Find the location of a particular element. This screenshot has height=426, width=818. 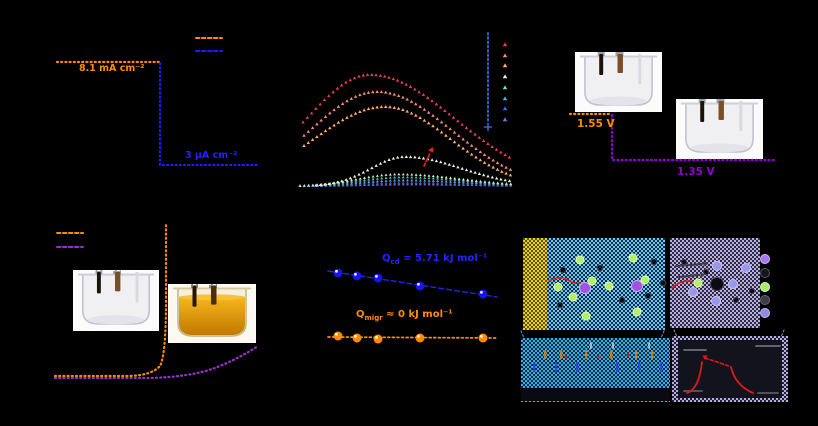

cv-curve-orange is located at coordinates (110, 299).